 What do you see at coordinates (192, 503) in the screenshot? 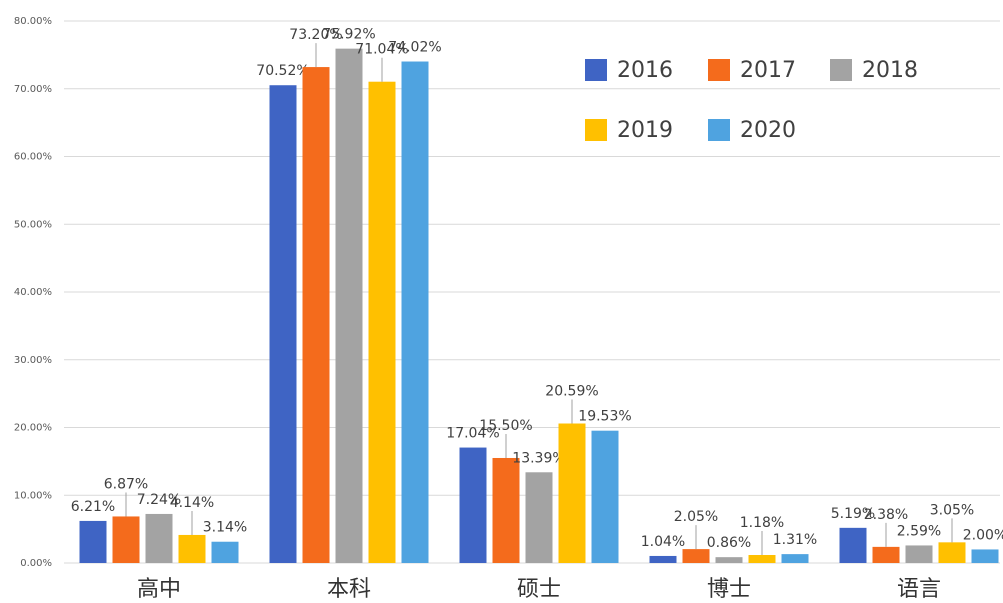
I see `value-label: 4.14%` at bounding box center [192, 503].